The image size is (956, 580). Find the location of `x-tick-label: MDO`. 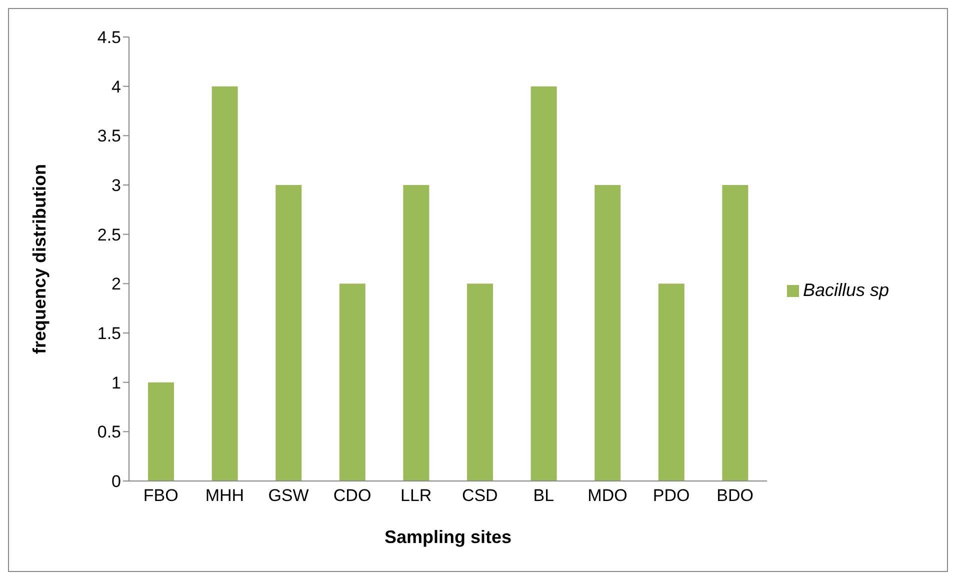

x-tick-label: MDO is located at coordinates (608, 496).